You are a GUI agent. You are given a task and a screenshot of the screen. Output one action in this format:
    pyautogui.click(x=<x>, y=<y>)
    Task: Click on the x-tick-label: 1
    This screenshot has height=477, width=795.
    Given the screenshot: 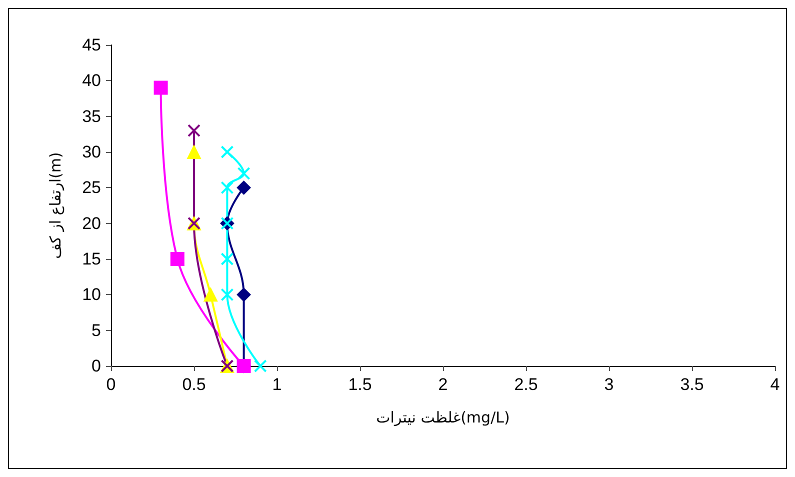 What is the action you would take?
    pyautogui.click(x=277, y=384)
    